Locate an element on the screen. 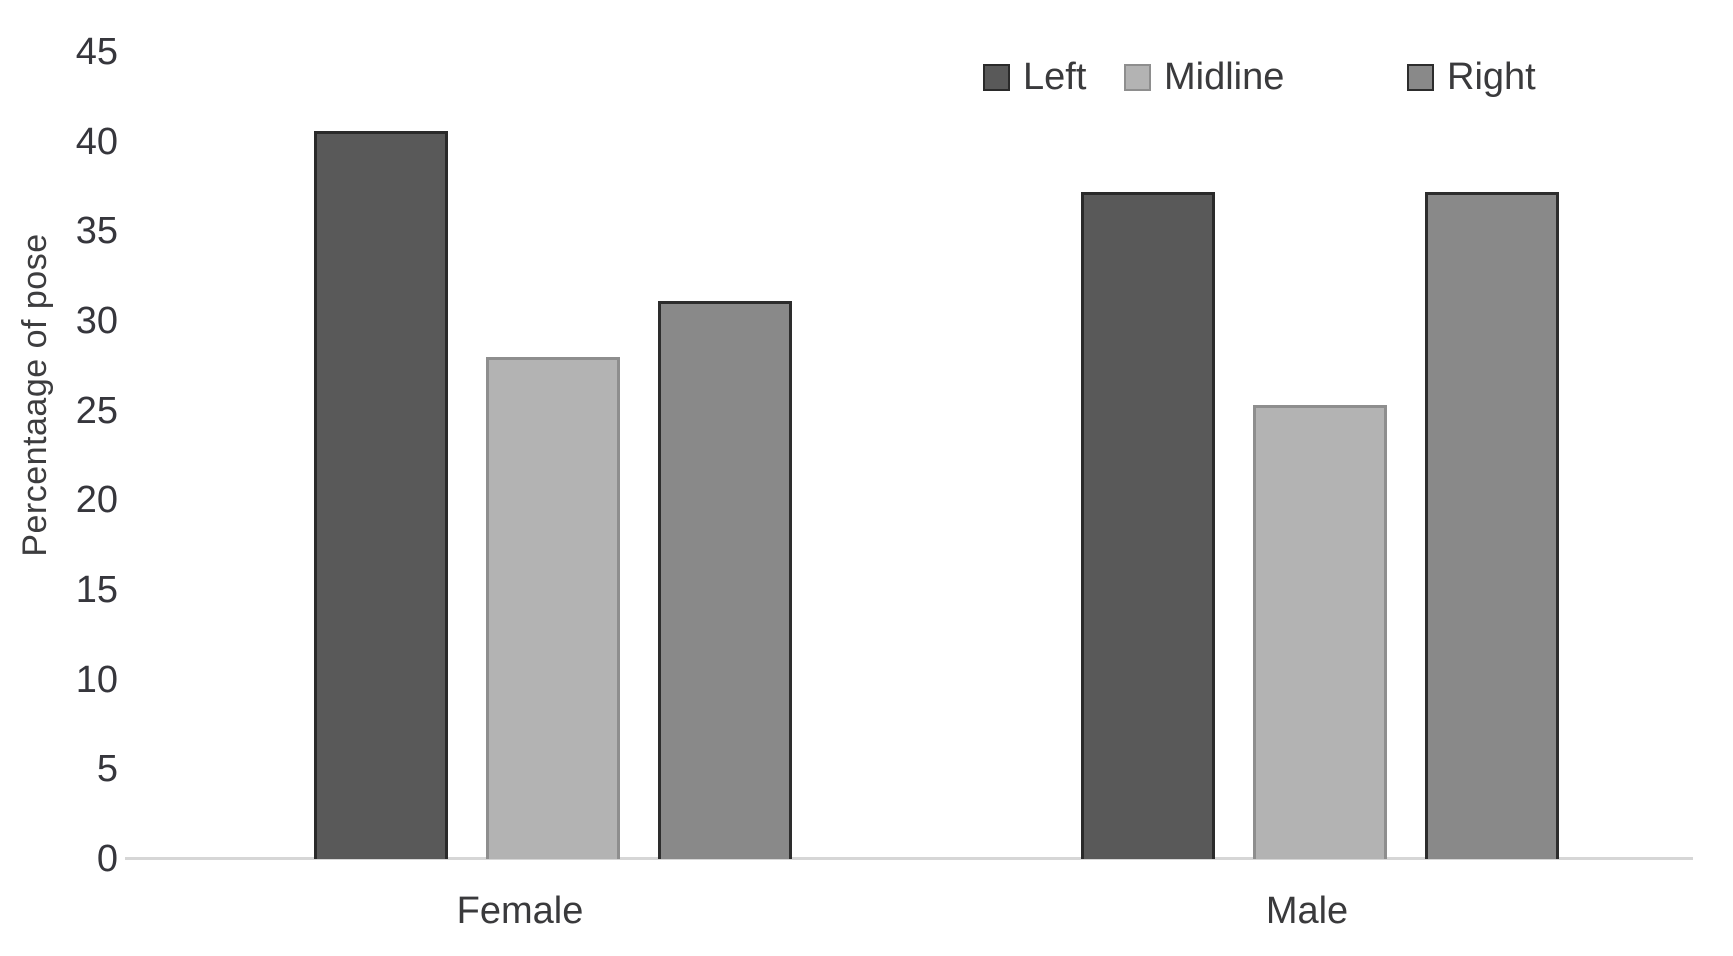 The width and height of the screenshot is (1733, 956). legend-item-midline: Midline is located at coordinates (1204, 77).